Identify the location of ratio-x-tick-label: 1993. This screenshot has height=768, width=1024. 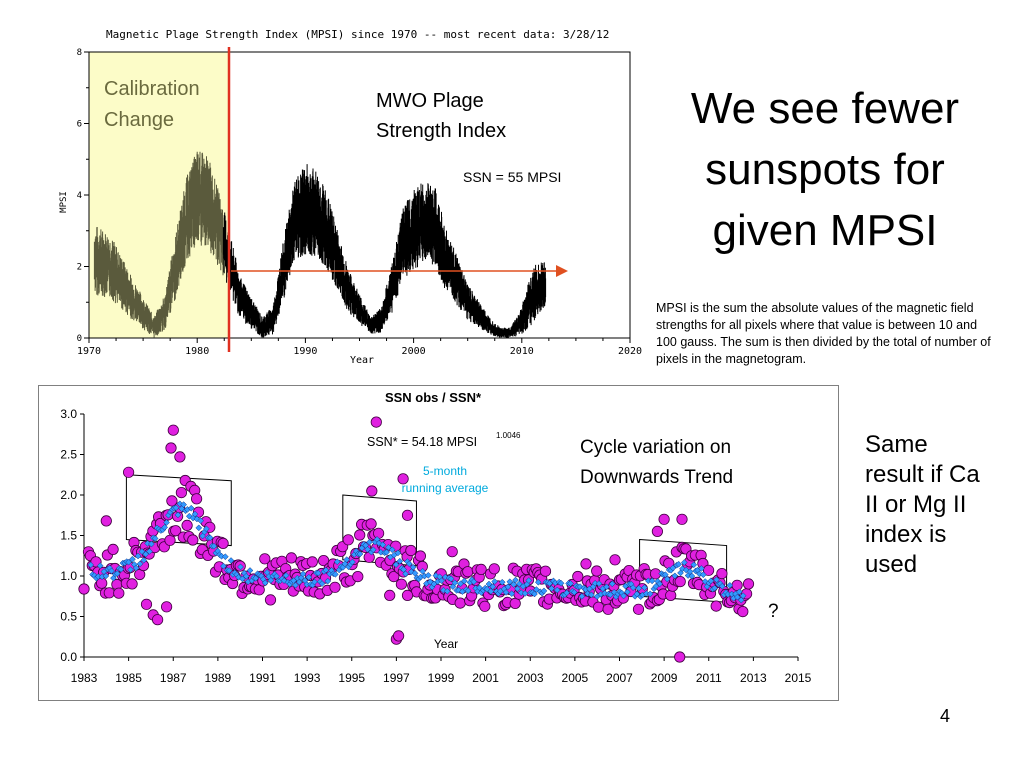
(307, 678).